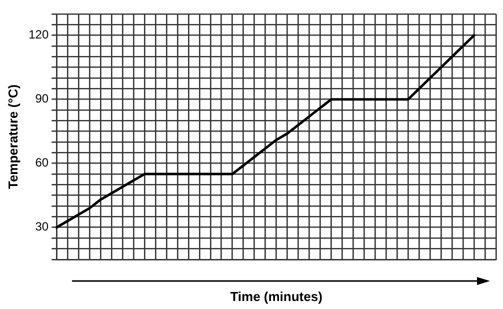 The image size is (503, 309). Describe the element at coordinates (42, 99) in the screenshot. I see `y-tick-label: 90` at that location.